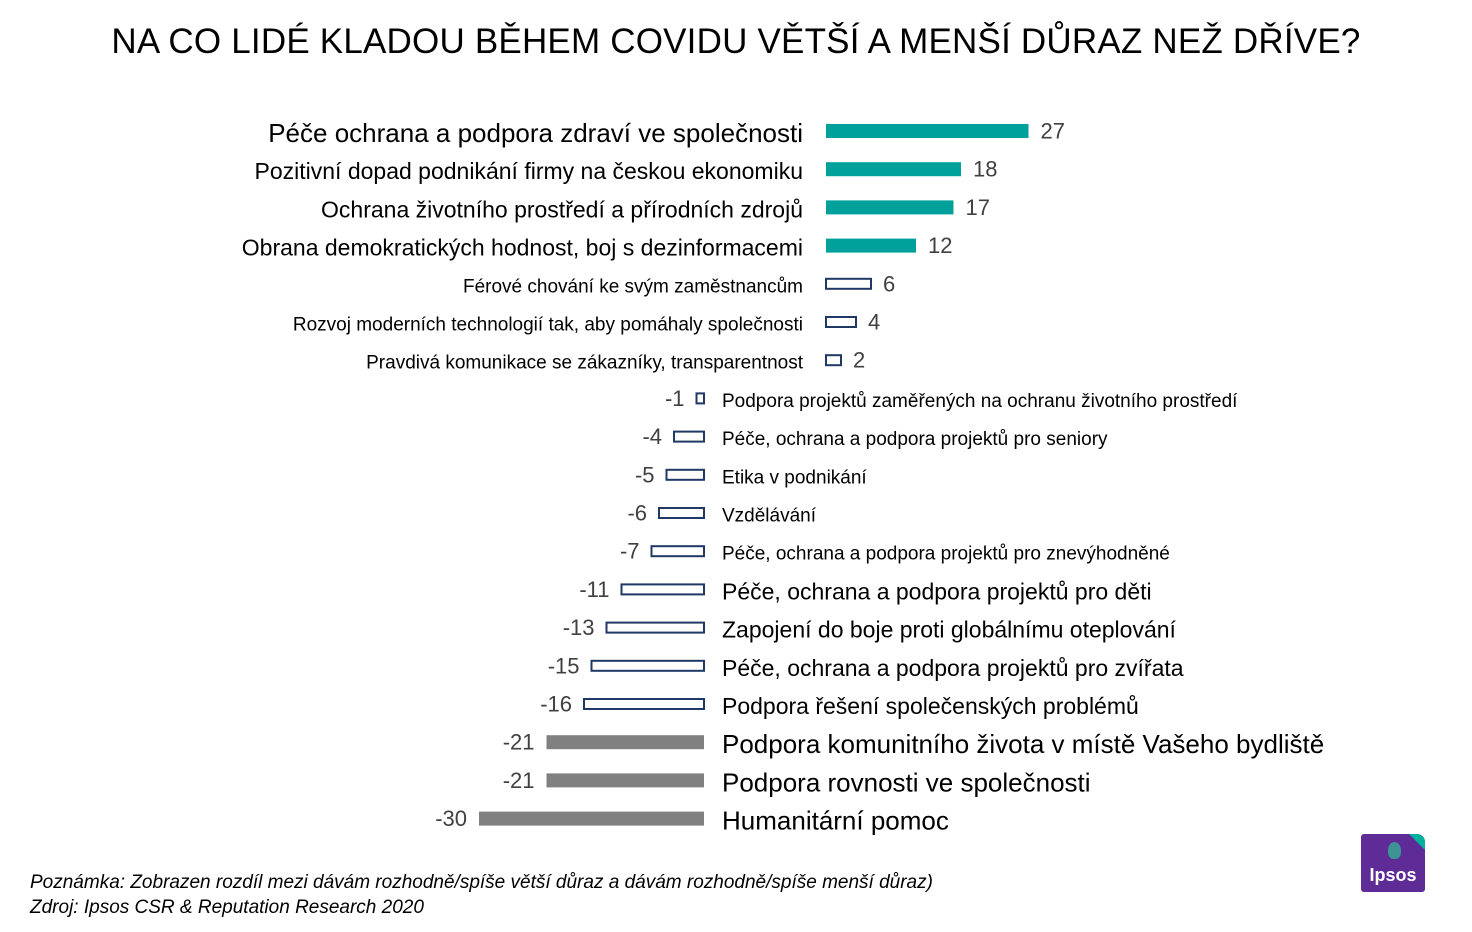  What do you see at coordinates (906, 782) in the screenshot?
I see `category-label-18: Podpora rovnosti ve společnosti` at bounding box center [906, 782].